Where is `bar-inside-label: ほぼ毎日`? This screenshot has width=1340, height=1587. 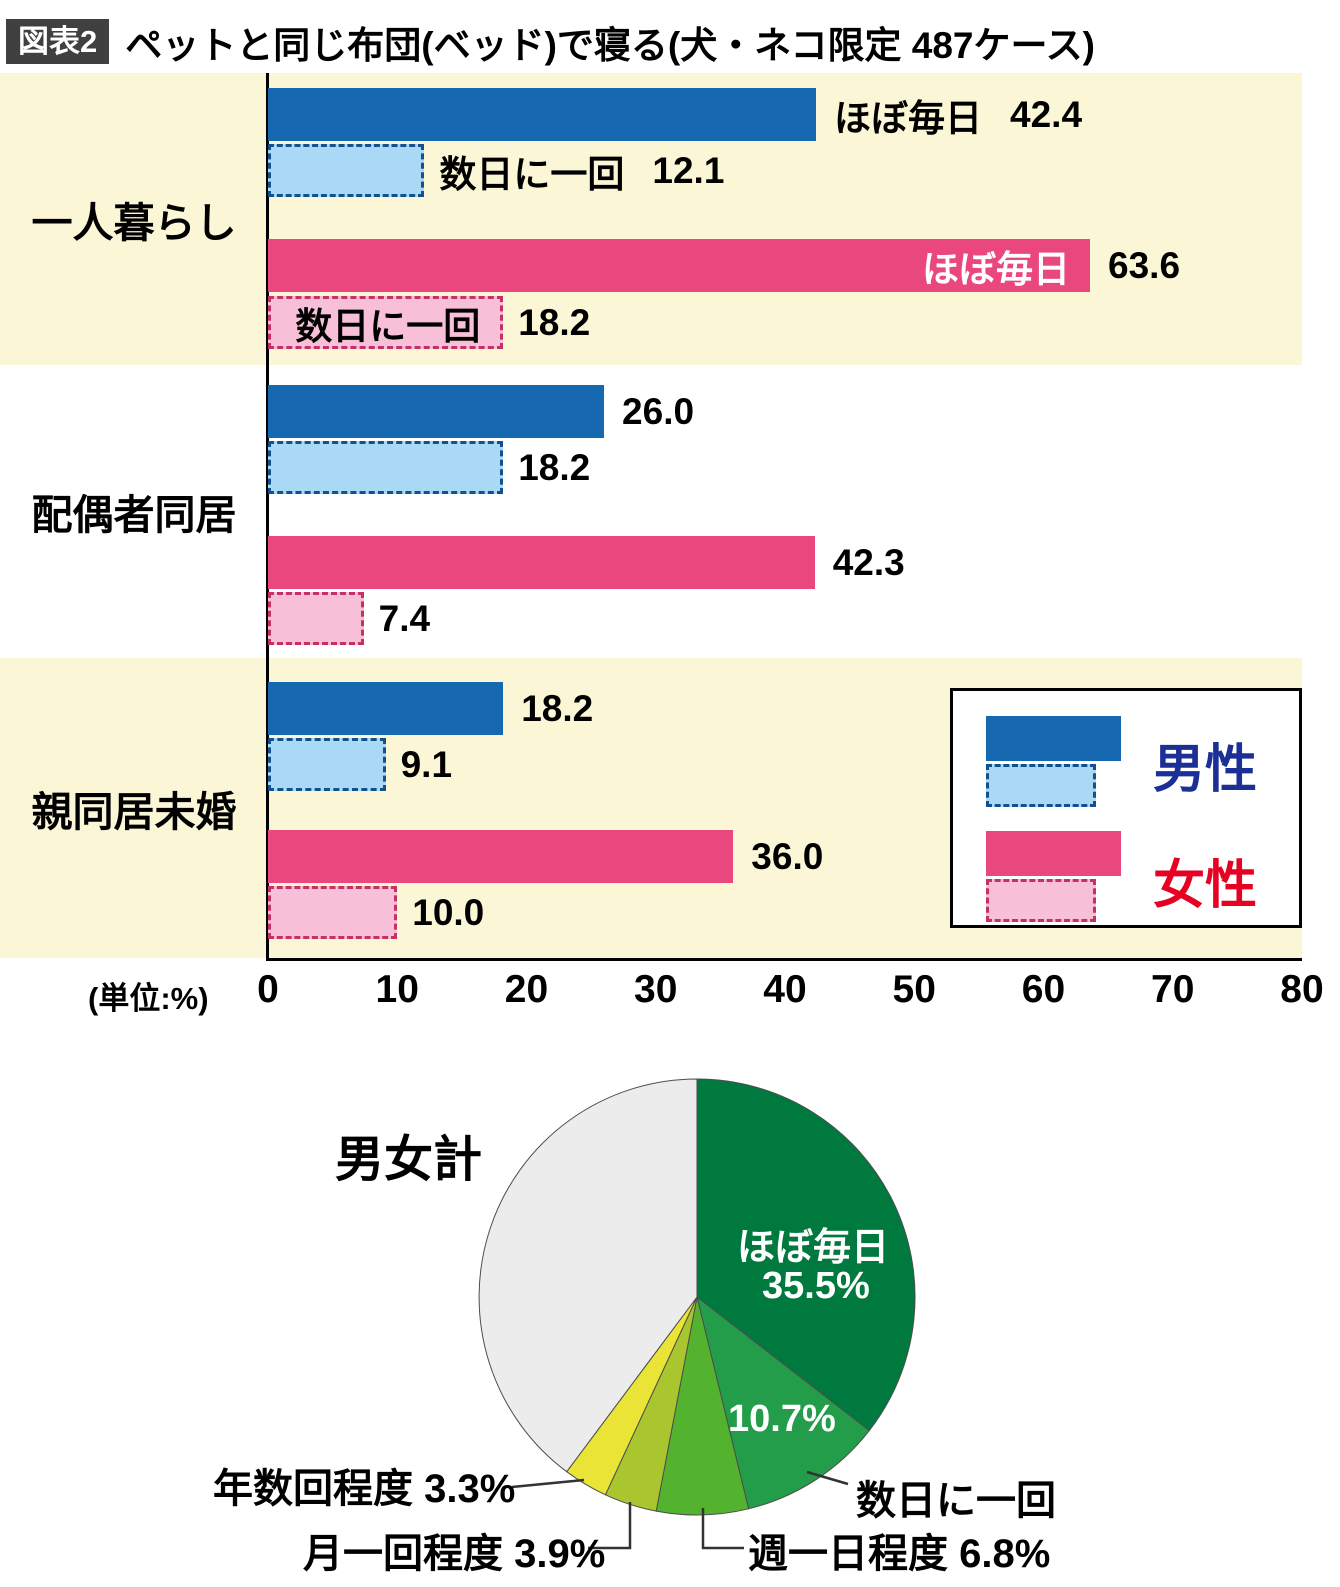 bar-inside-label: ほぼ毎日 is located at coordinates (996, 269).